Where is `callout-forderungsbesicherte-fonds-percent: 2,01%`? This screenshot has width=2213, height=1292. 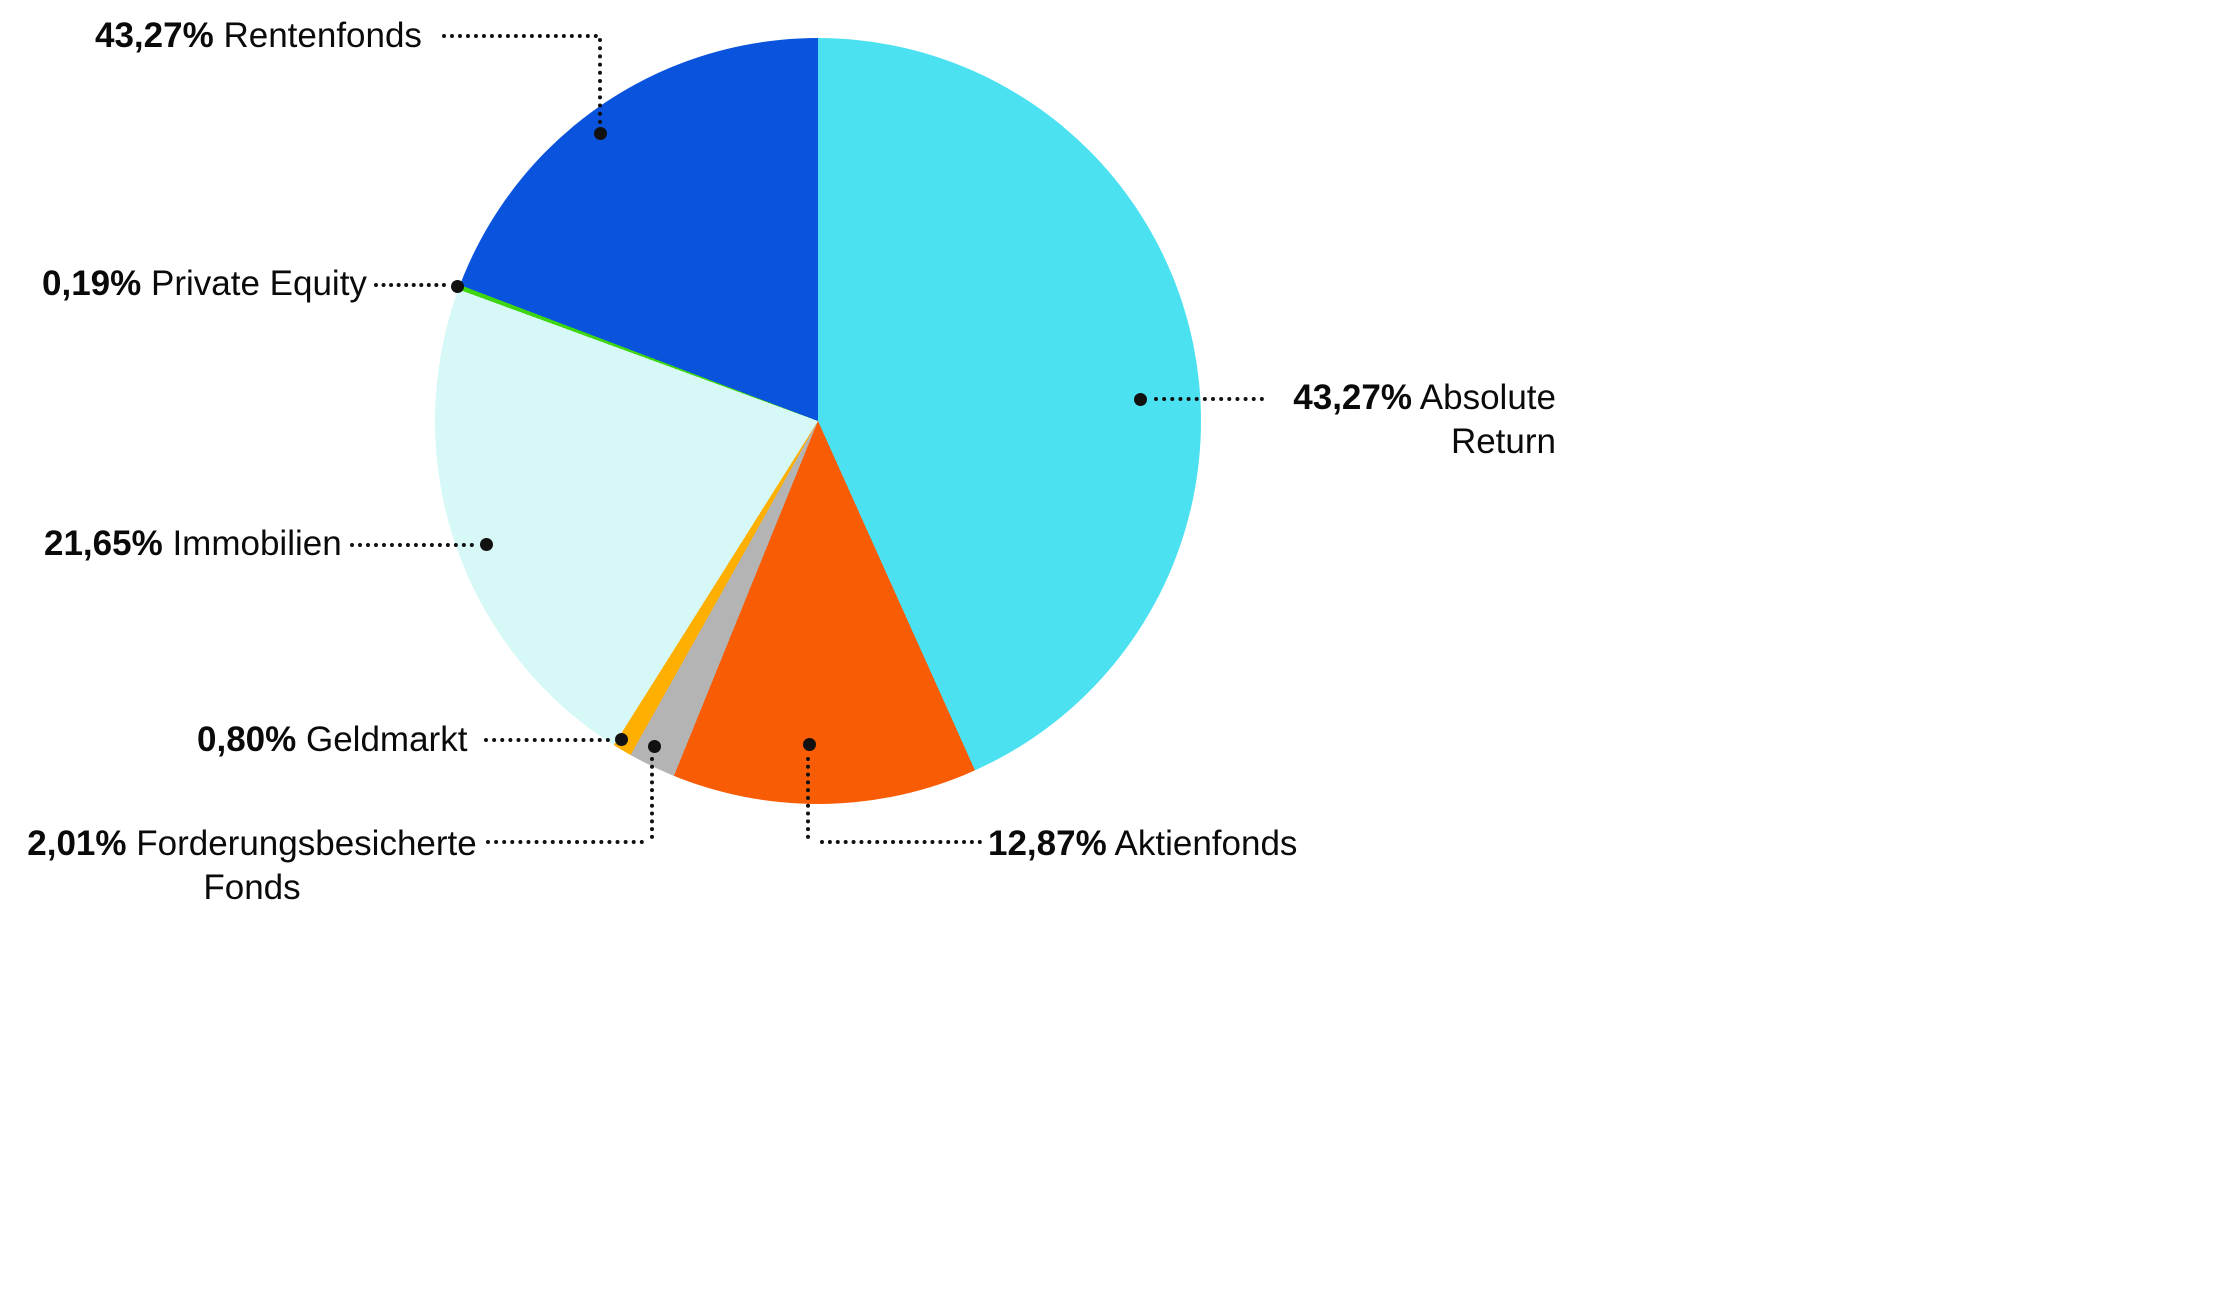 callout-forderungsbesicherte-fonds-percent: 2,01% is located at coordinates (77, 843).